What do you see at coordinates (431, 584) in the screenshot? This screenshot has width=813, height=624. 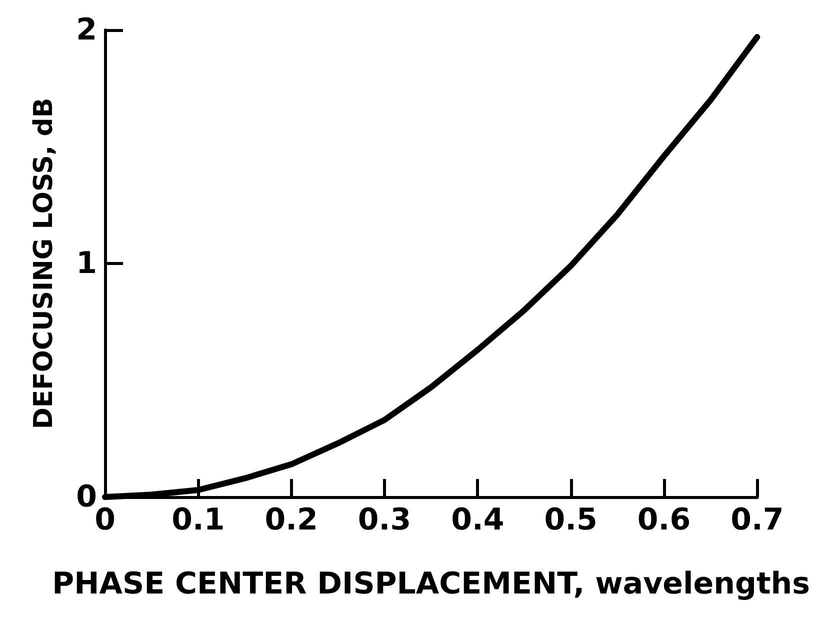 I see `x-axis-title: PHASE CENTER DISPLACEMENT, wavelengths` at bounding box center [431, 584].